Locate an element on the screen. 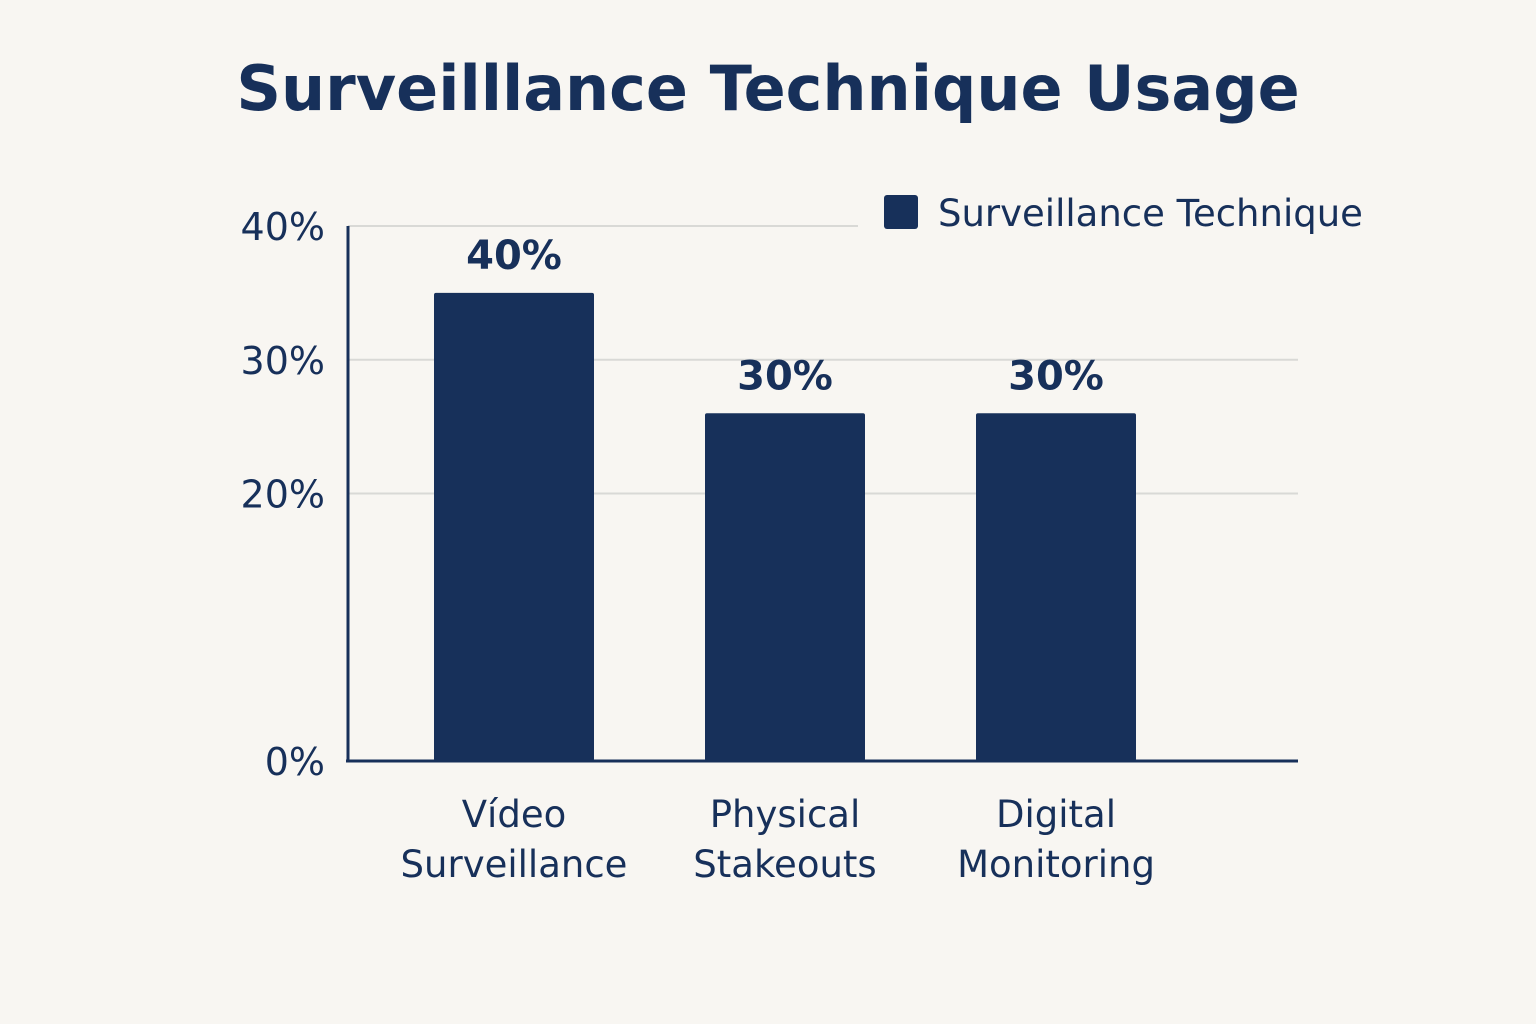 Image resolution: width=1536 pixels, height=1024 pixels. x-category-label: Vídeo is located at coordinates (514, 814).